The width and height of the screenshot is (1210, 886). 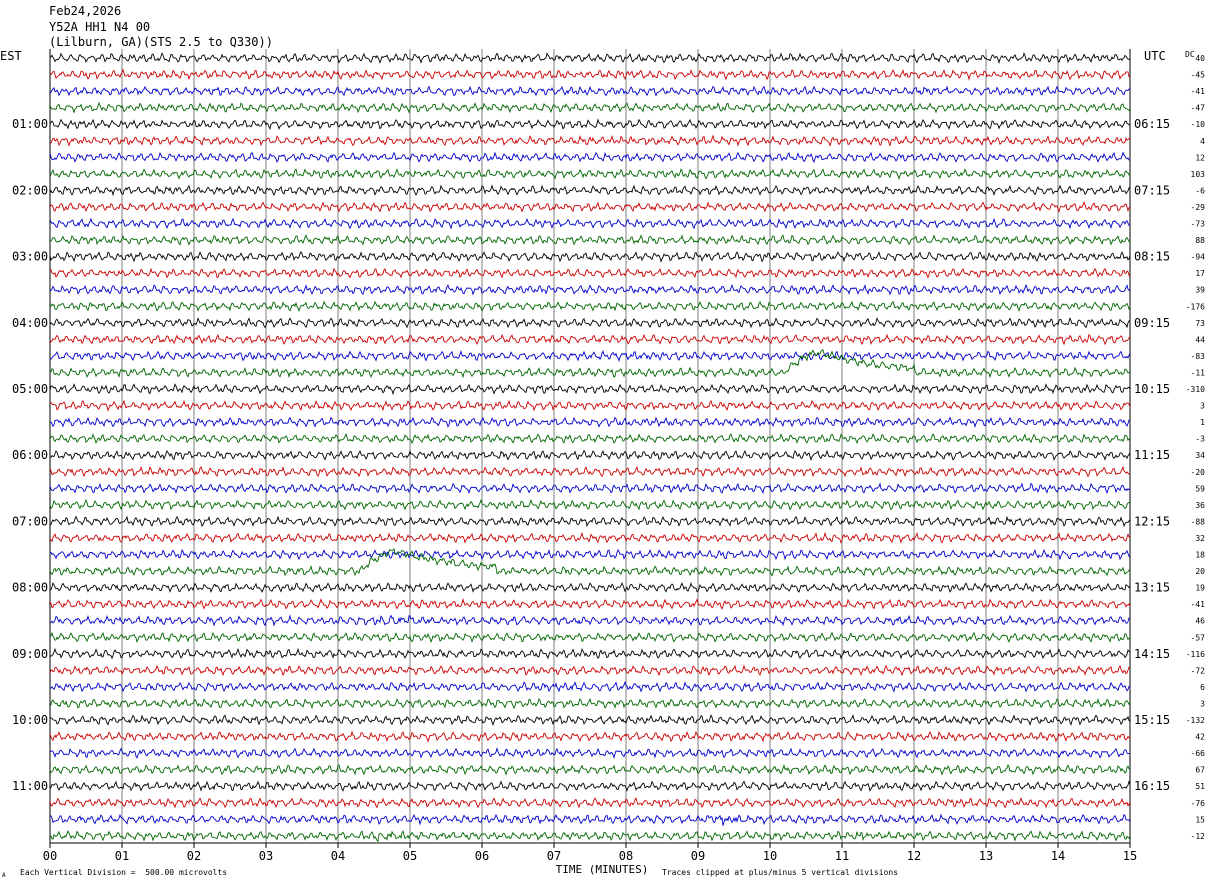 I want to click on right-time-label: 13:15, so click(x=1152, y=588).